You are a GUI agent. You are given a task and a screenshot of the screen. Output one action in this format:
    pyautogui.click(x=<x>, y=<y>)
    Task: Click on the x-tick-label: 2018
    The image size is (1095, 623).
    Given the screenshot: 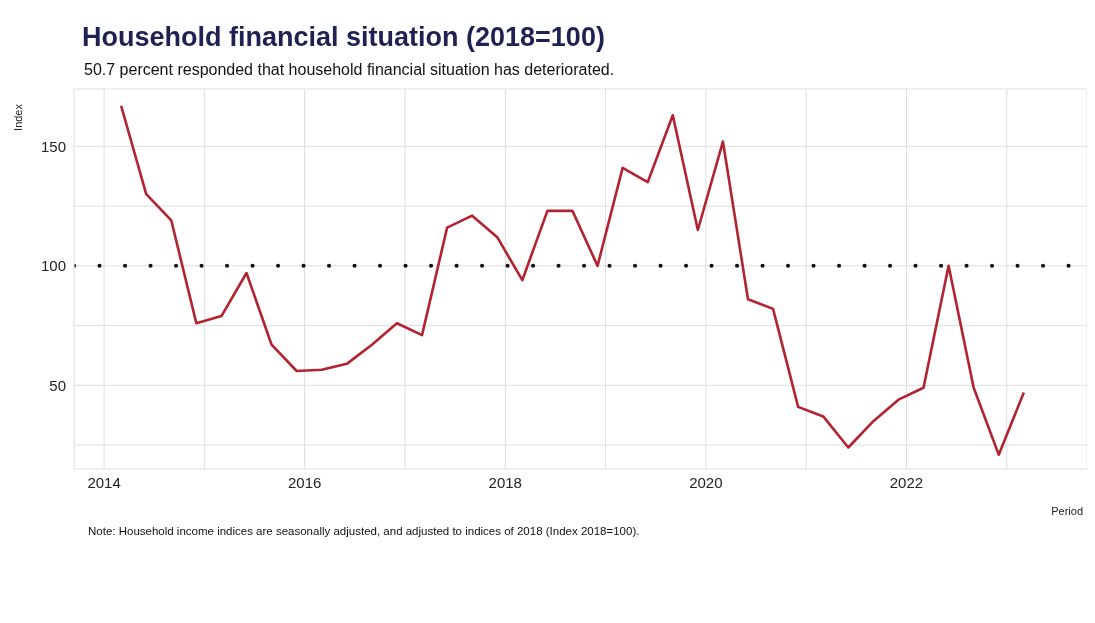 What is the action you would take?
    pyautogui.click(x=505, y=482)
    